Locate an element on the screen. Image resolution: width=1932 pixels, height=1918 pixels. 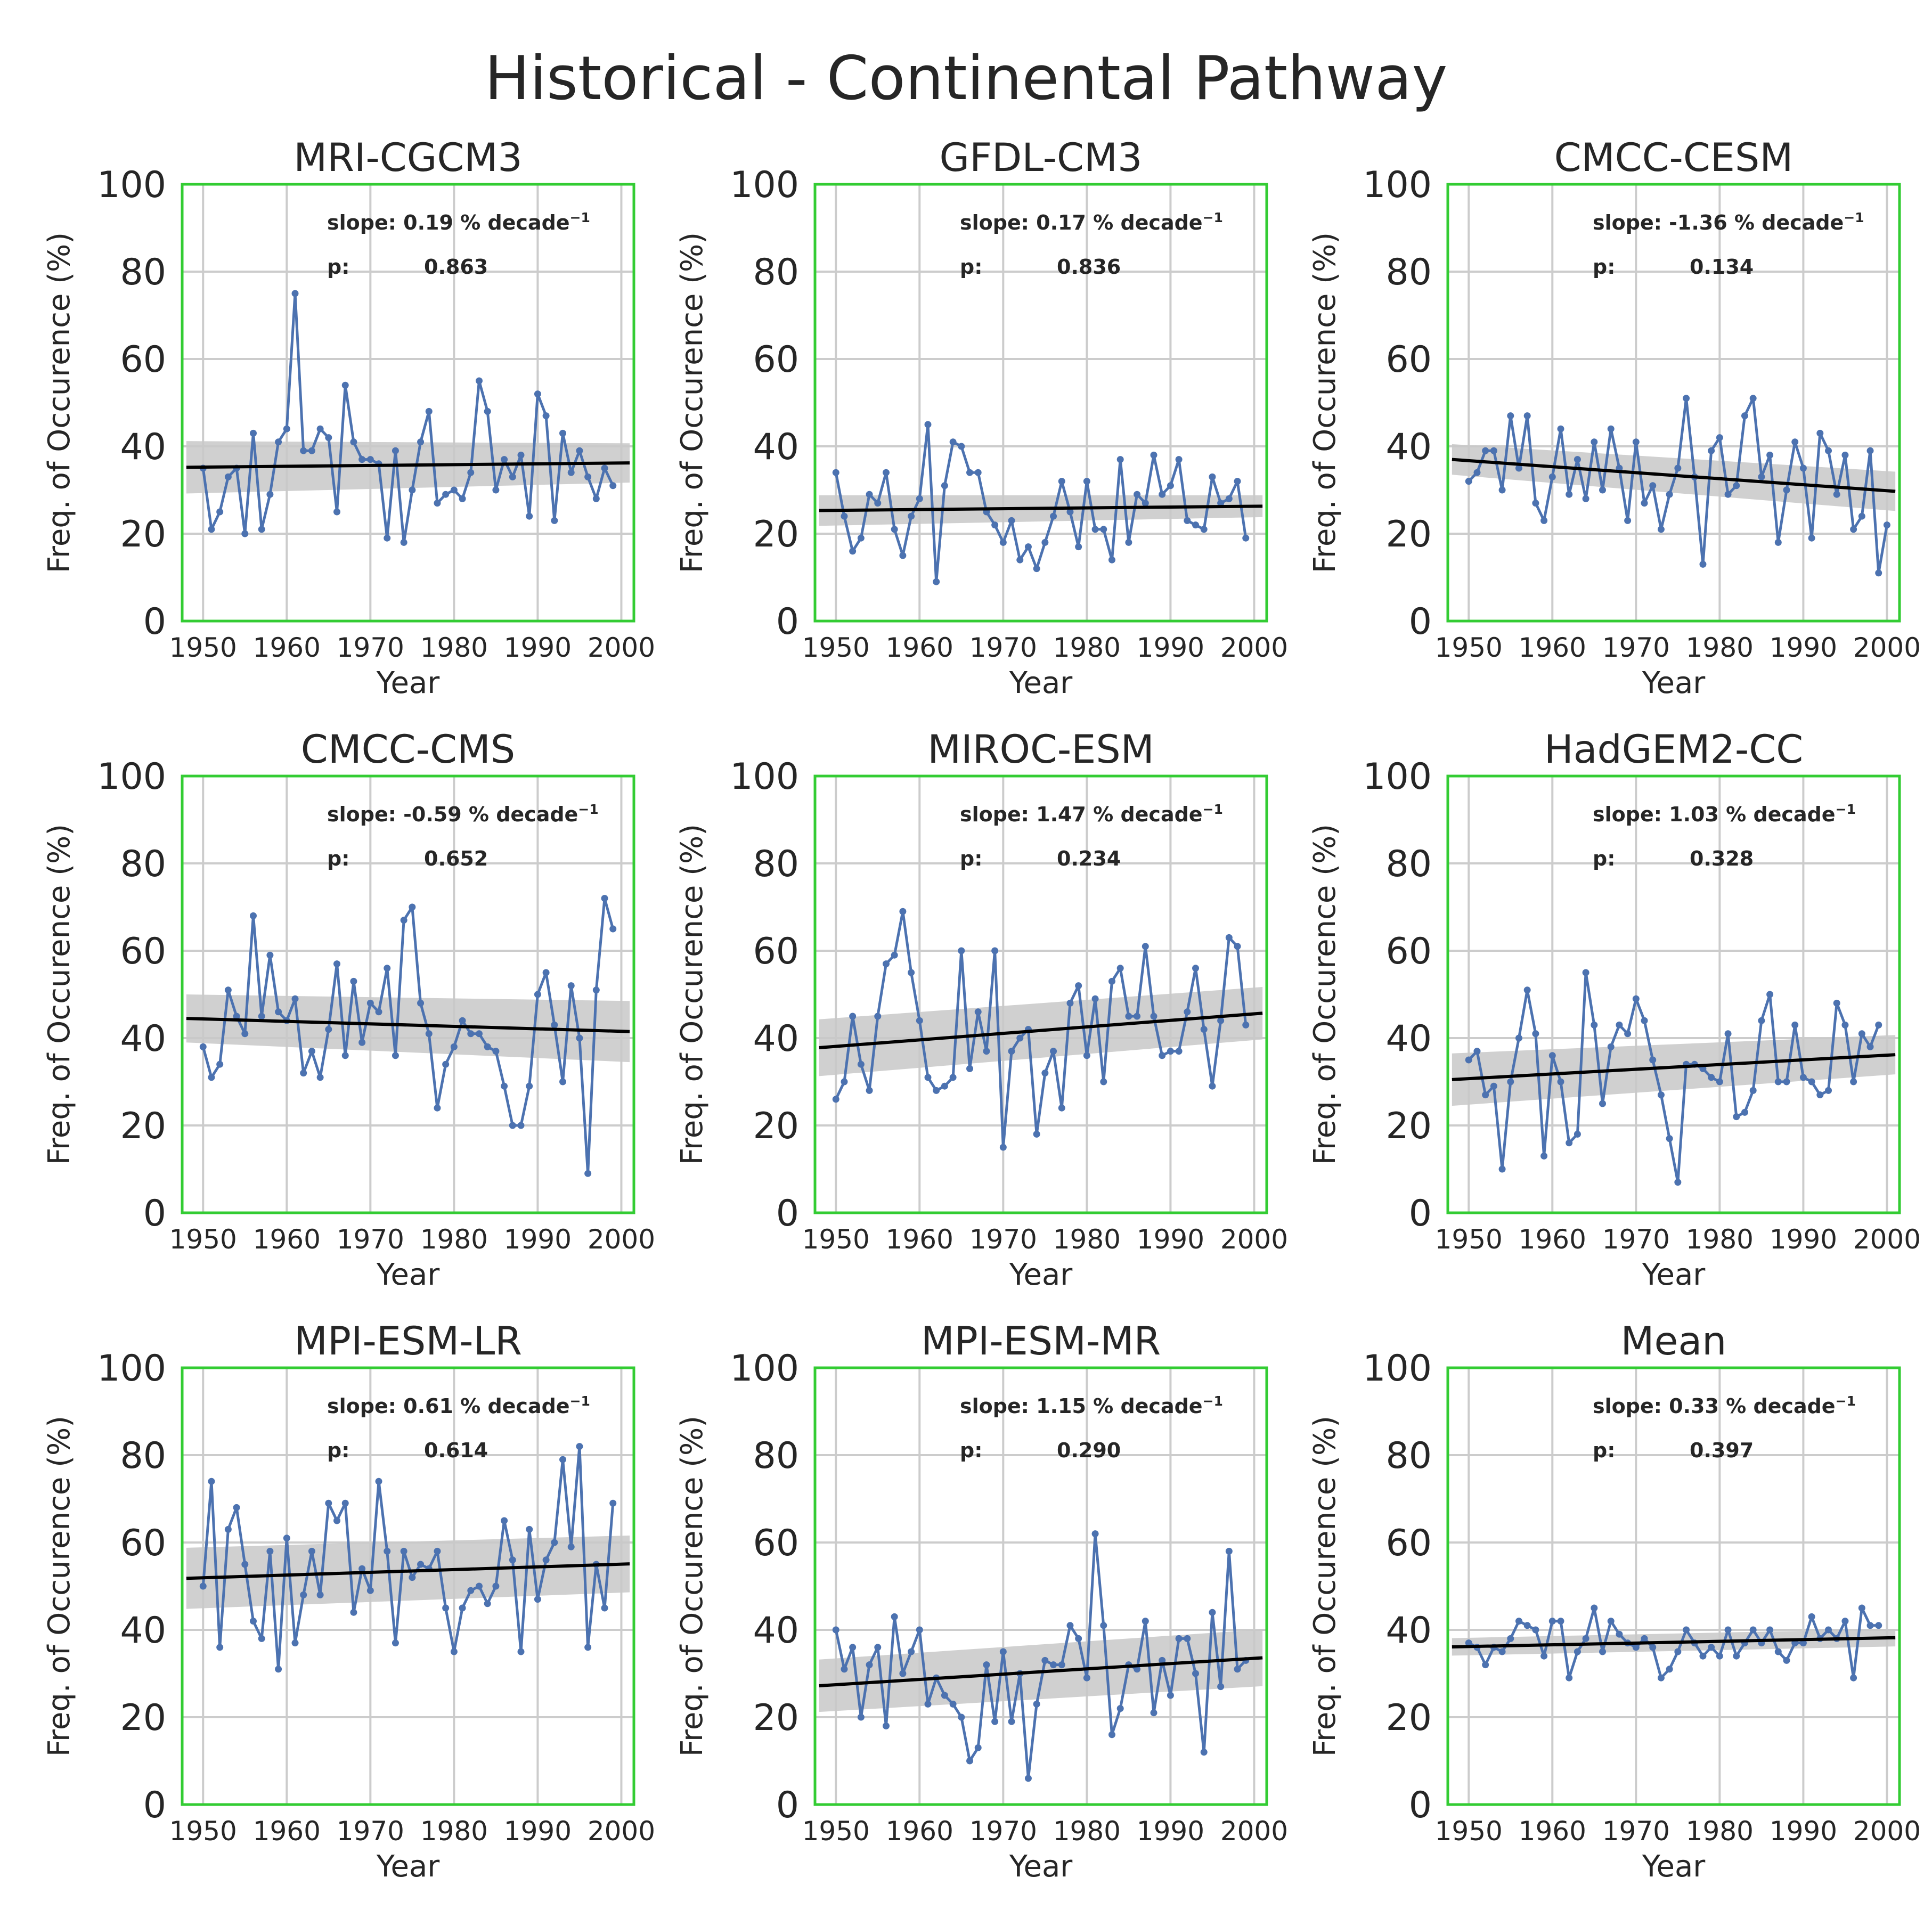
panel-title: GFDL-CM3 is located at coordinates (1041, 158).